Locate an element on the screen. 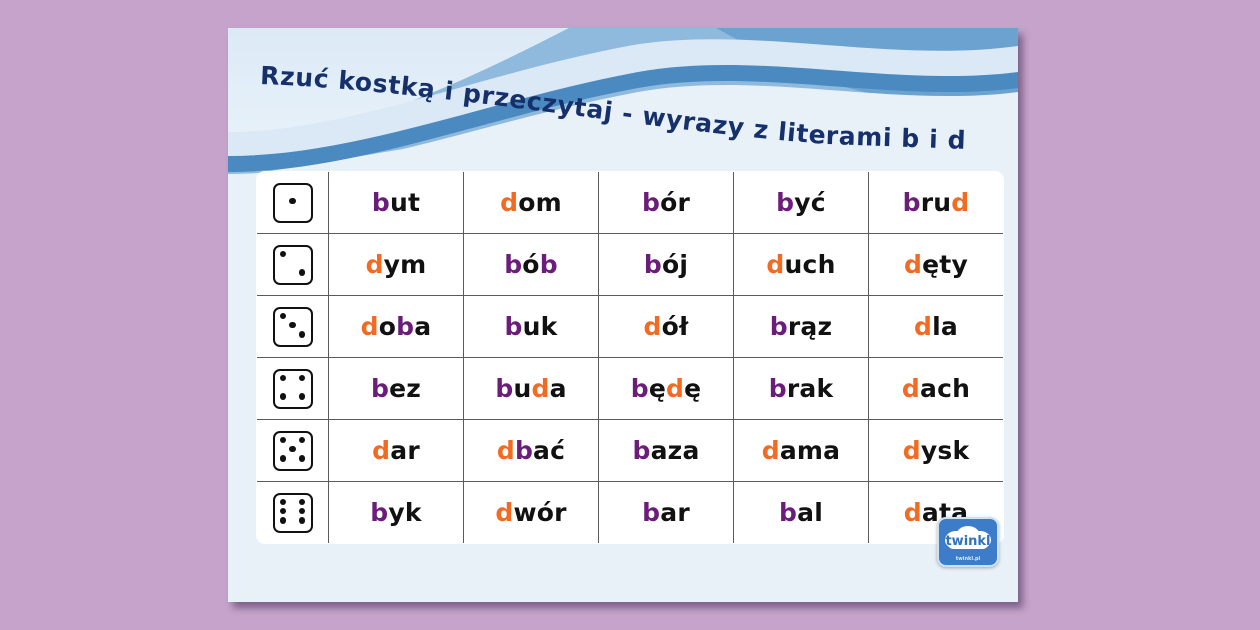 The height and width of the screenshot is (630, 1260). word-cell: bór is located at coordinates (666, 203).